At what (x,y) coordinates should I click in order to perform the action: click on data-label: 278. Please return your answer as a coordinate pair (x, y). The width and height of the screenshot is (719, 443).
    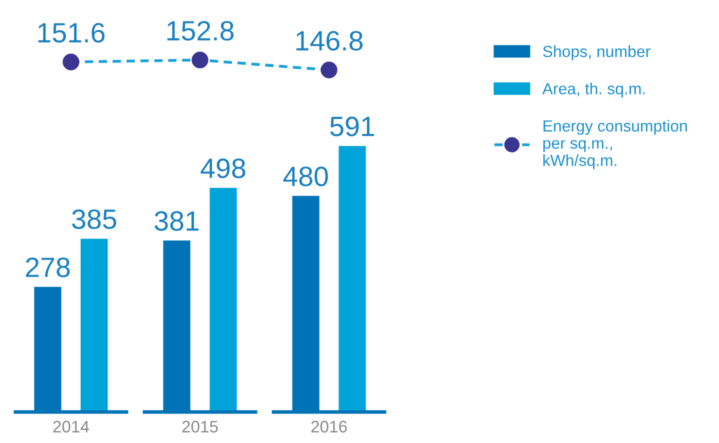
    Looking at the image, I should click on (48, 268).